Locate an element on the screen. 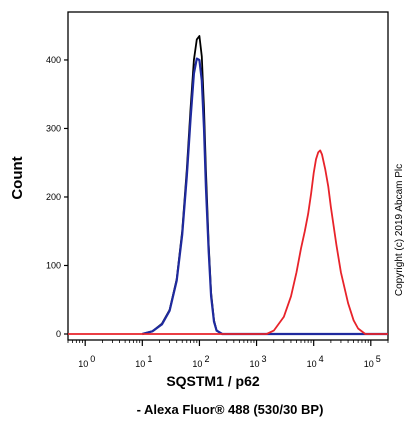  y-axis: 0 100 200 300 400 is located at coordinates (57, 197).